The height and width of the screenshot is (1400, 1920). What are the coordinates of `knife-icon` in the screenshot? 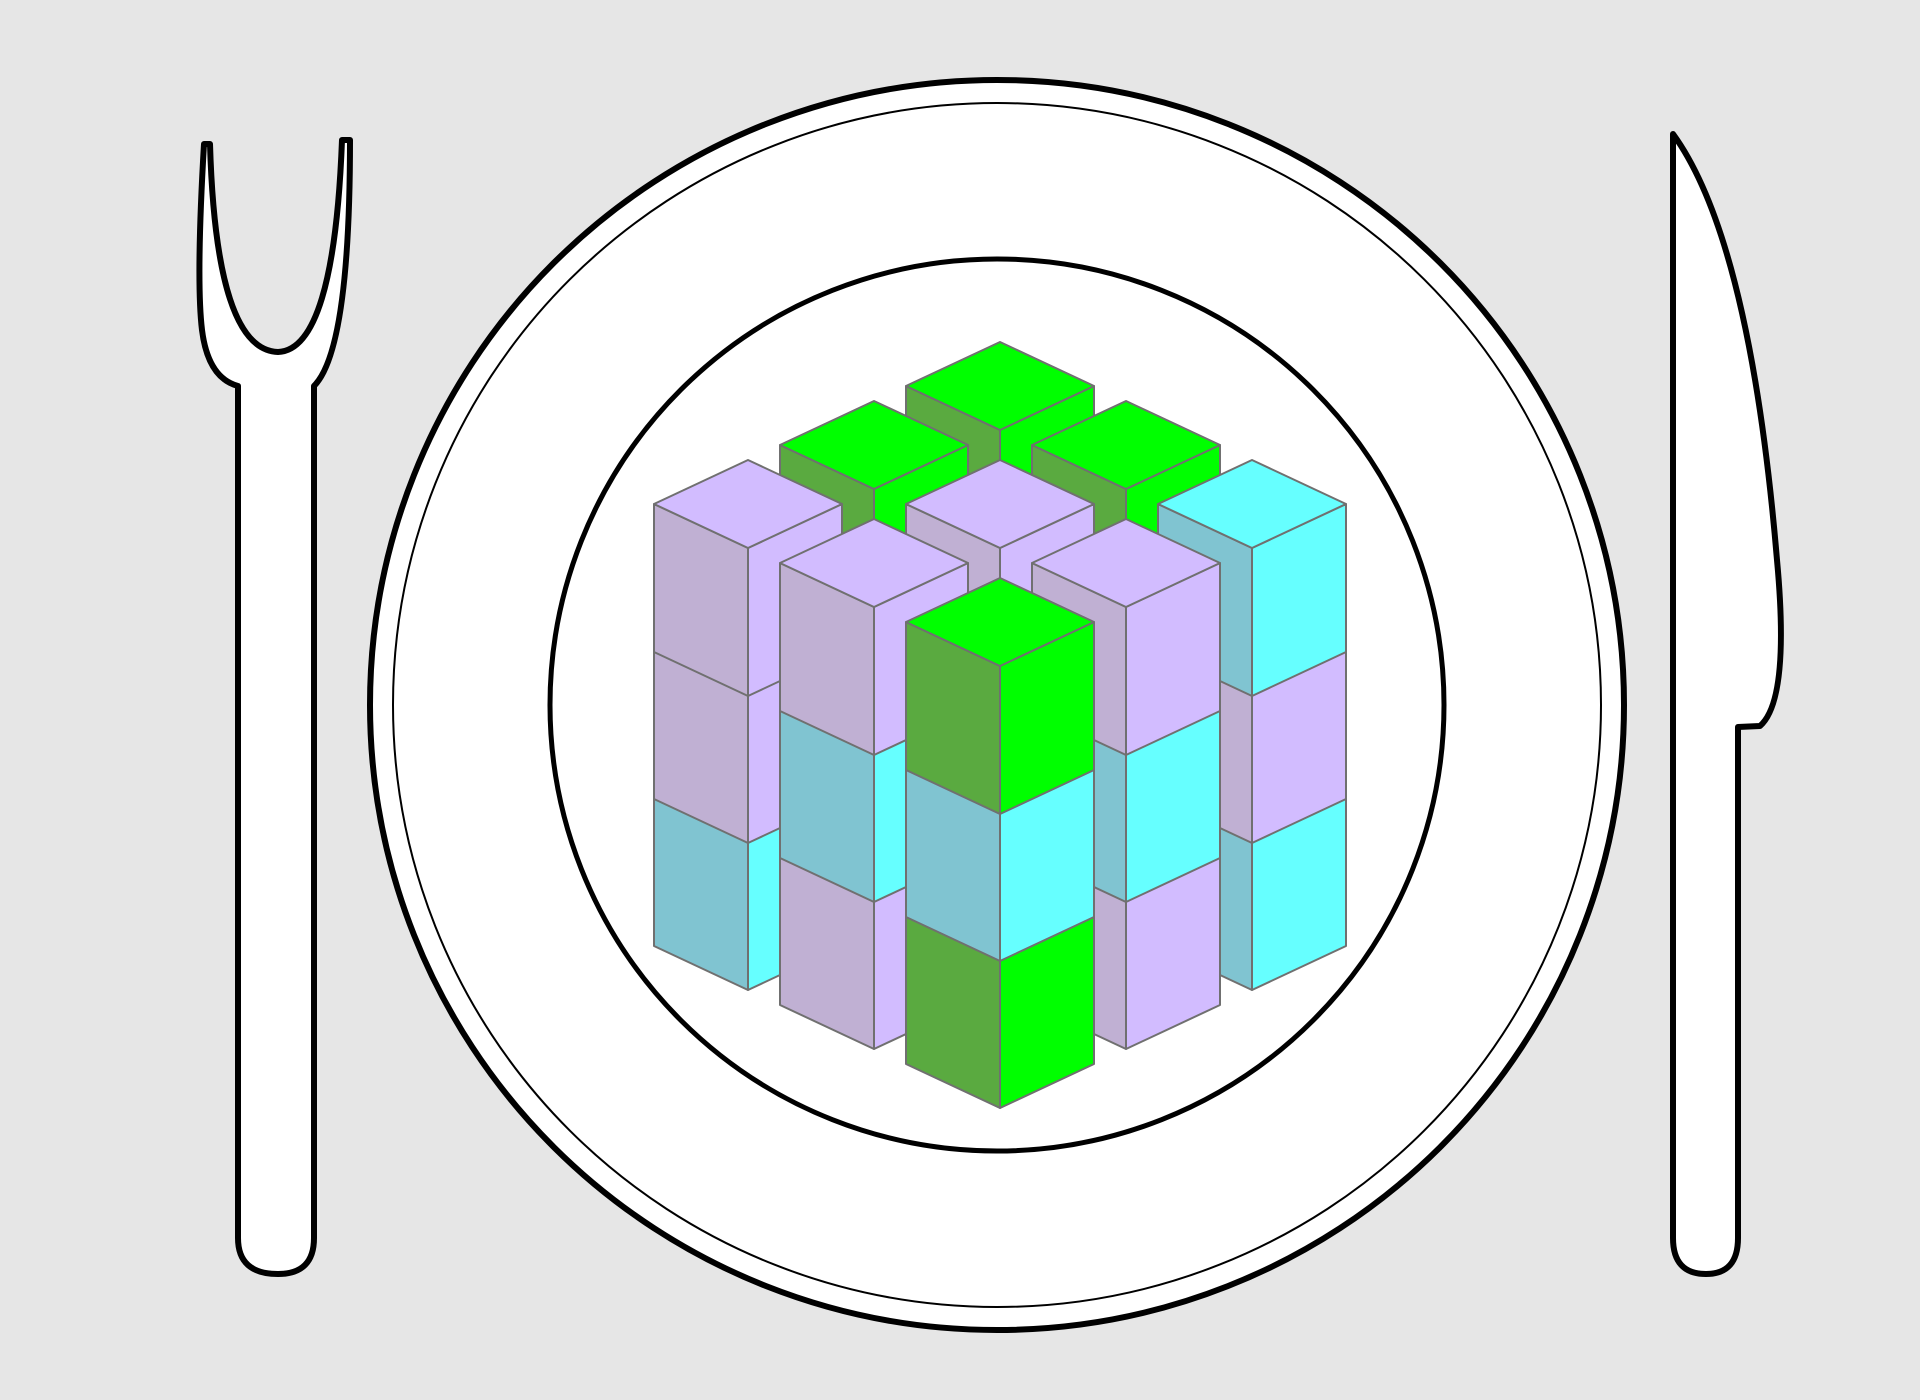 It's located at (1727, 704).